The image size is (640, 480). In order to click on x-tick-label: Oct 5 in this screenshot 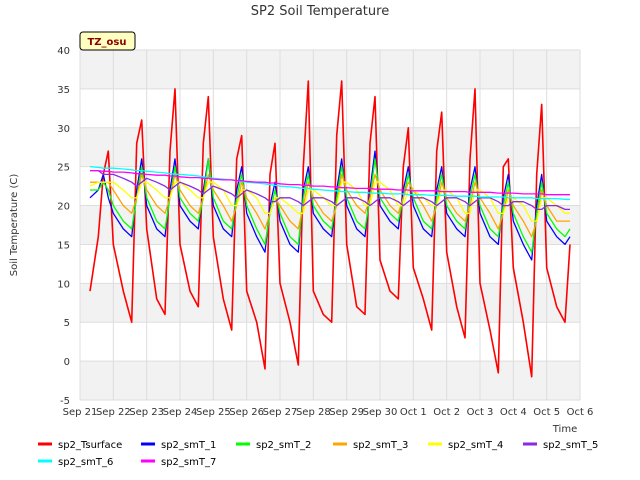, I will do `click(546, 412)`.